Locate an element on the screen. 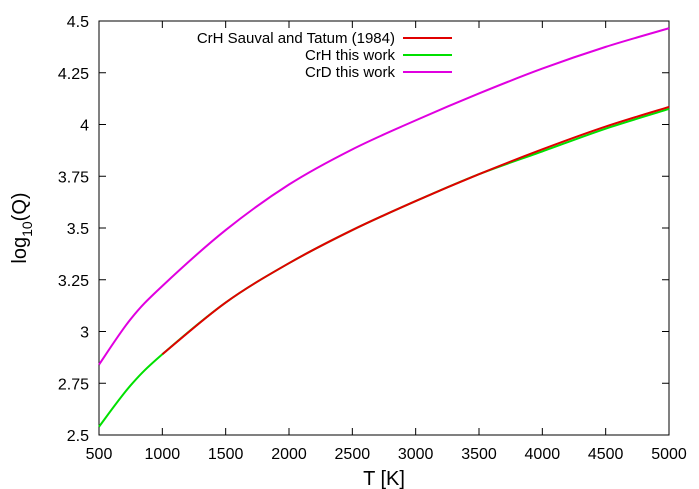 This screenshot has height=489, width=699. legend-label: CrH this work is located at coordinates (350, 55).